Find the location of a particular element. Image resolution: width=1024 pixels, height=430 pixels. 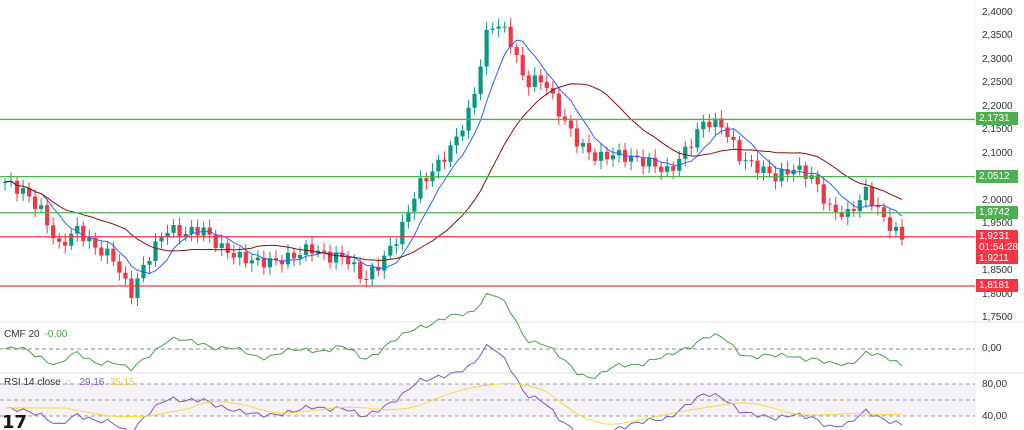

rsi-title: RSI 14 close is located at coordinates (32, 382).